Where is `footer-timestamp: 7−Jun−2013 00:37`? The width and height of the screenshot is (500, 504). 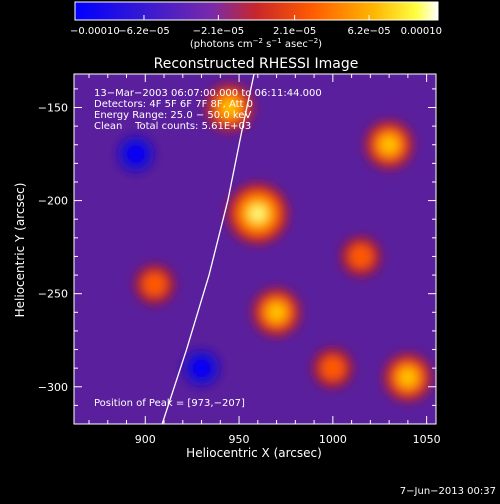 footer-timestamp: 7−Jun−2013 00:37 is located at coordinates (448, 491).